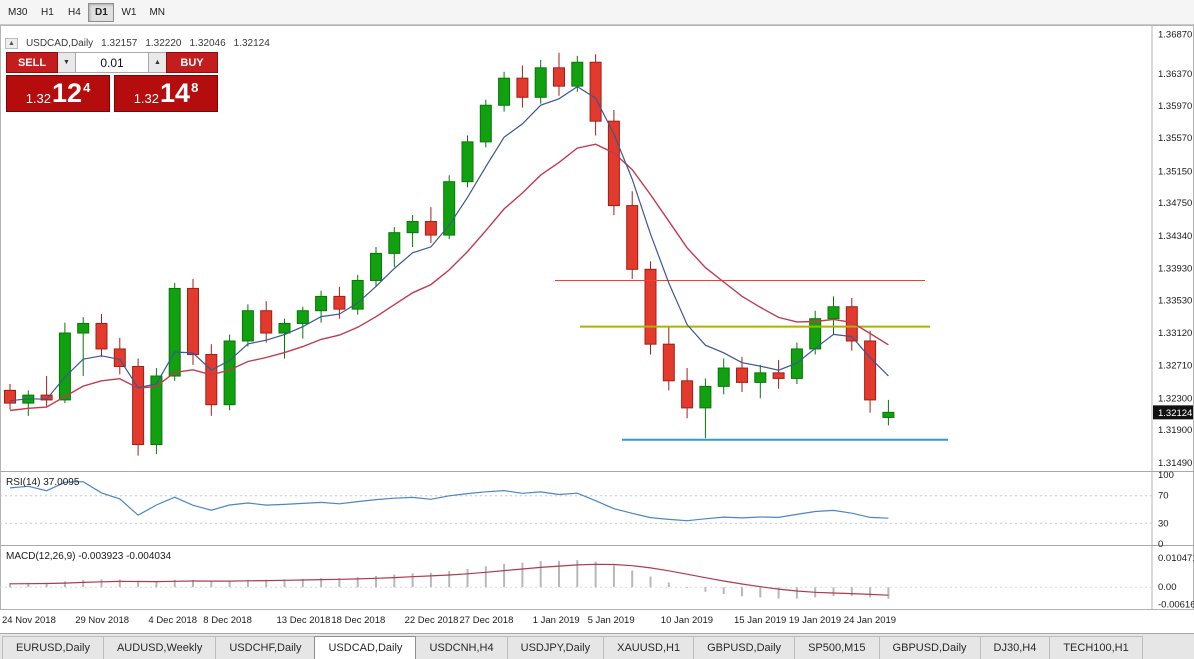  What do you see at coordinates (556, 620) in the screenshot?
I see `svg-text: 1 Jan 2019` at bounding box center [556, 620].